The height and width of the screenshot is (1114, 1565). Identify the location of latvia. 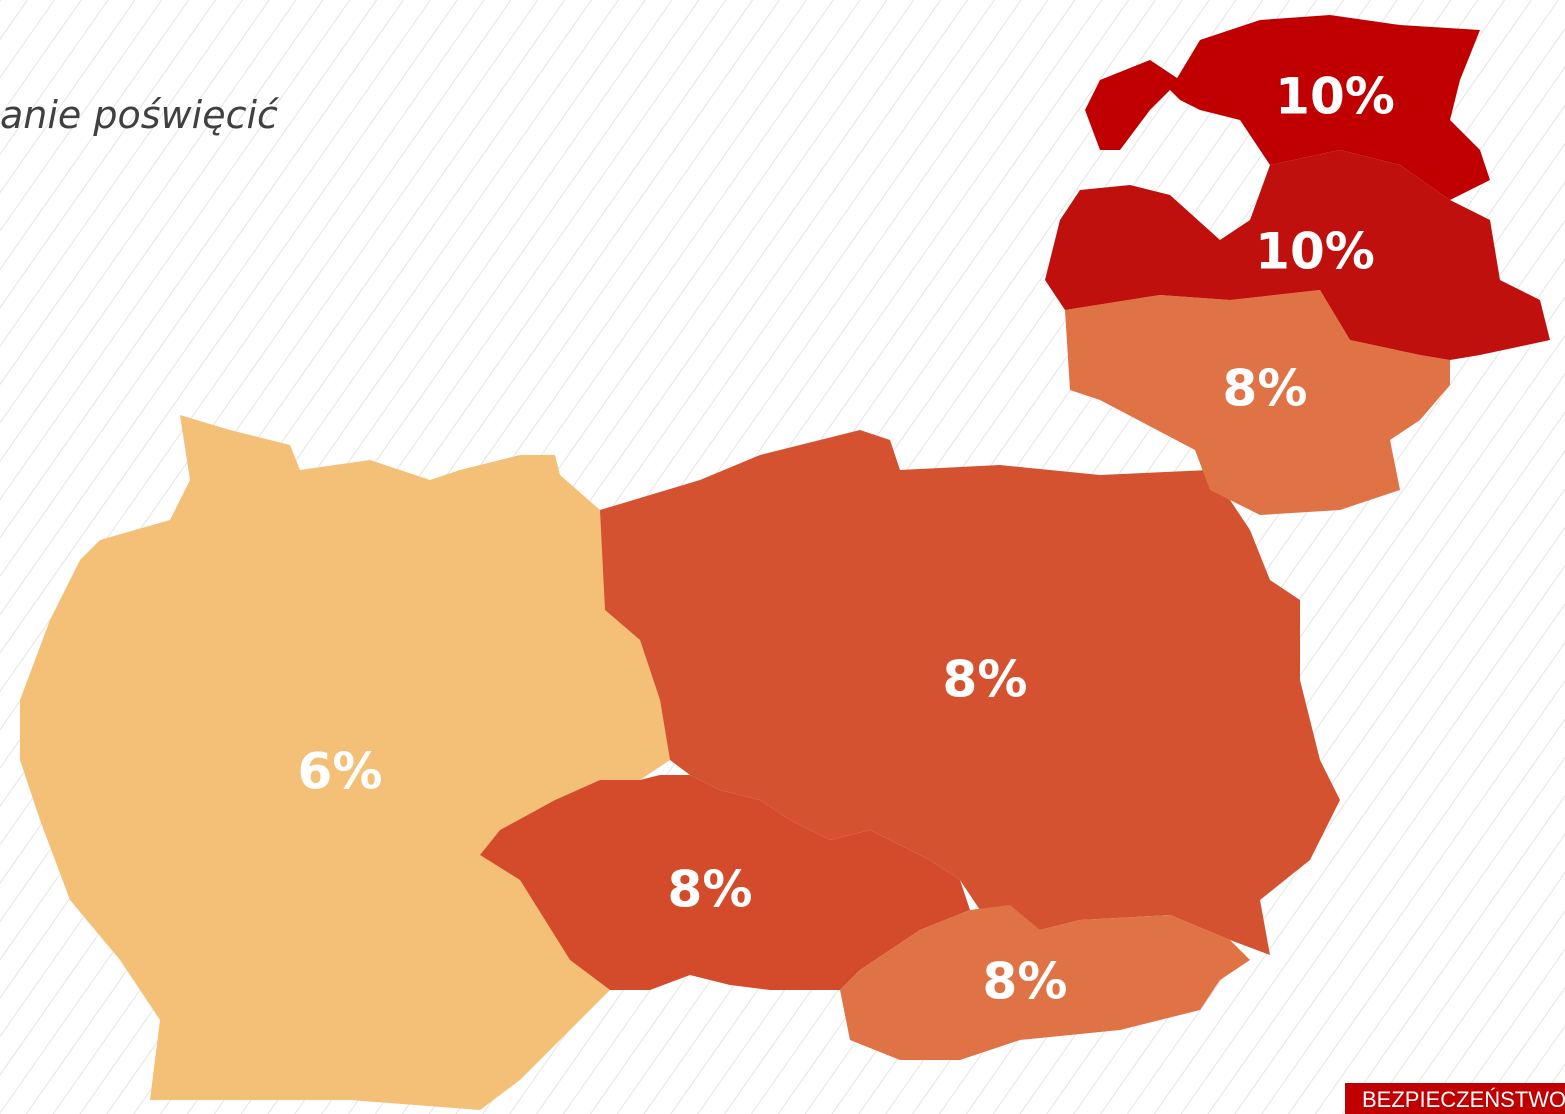
(1297, 255).